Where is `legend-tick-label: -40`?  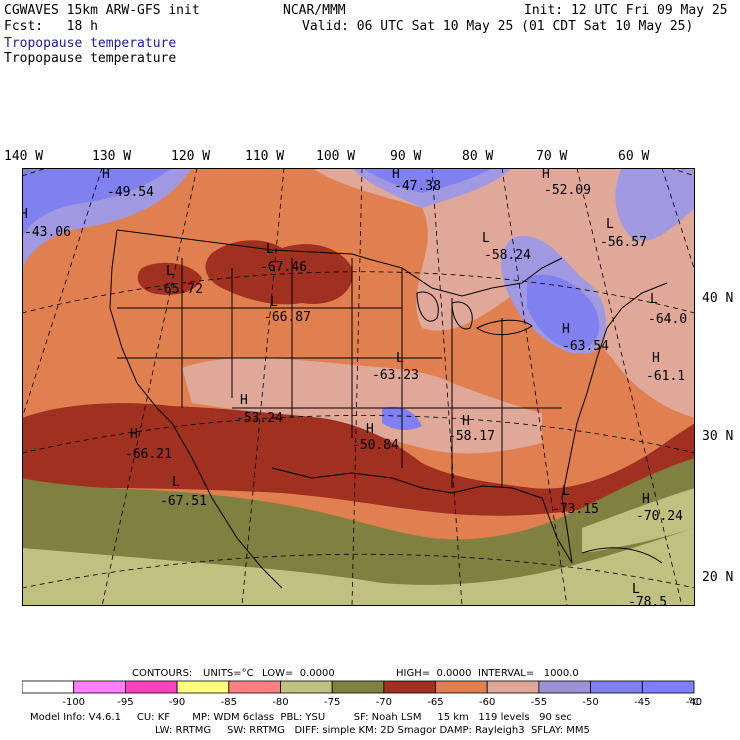
legend-tick-label: -40 is located at coordinates (694, 702).